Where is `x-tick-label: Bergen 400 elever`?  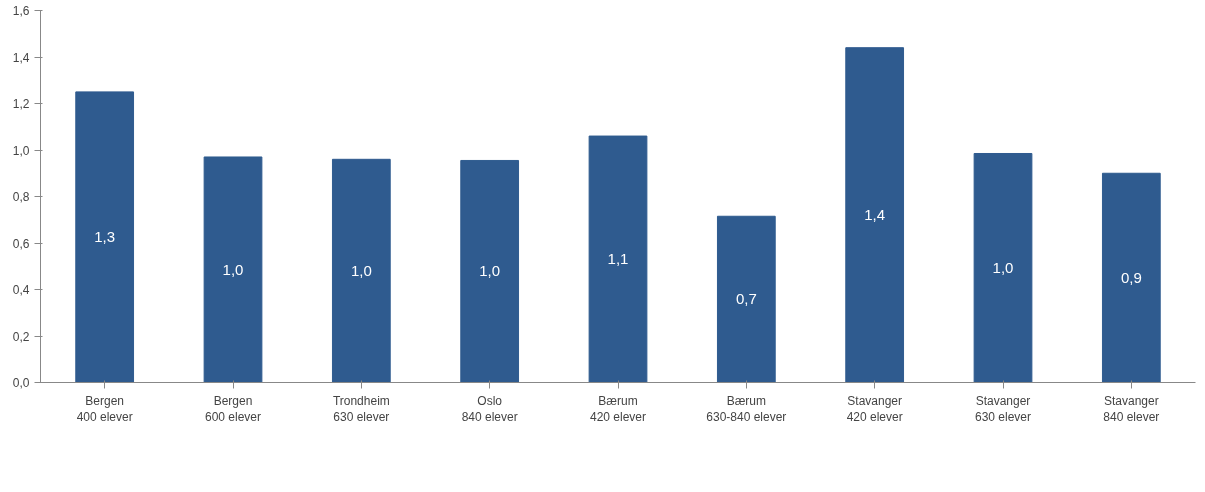
x-tick-label: Bergen 400 elever is located at coordinates (104, 409).